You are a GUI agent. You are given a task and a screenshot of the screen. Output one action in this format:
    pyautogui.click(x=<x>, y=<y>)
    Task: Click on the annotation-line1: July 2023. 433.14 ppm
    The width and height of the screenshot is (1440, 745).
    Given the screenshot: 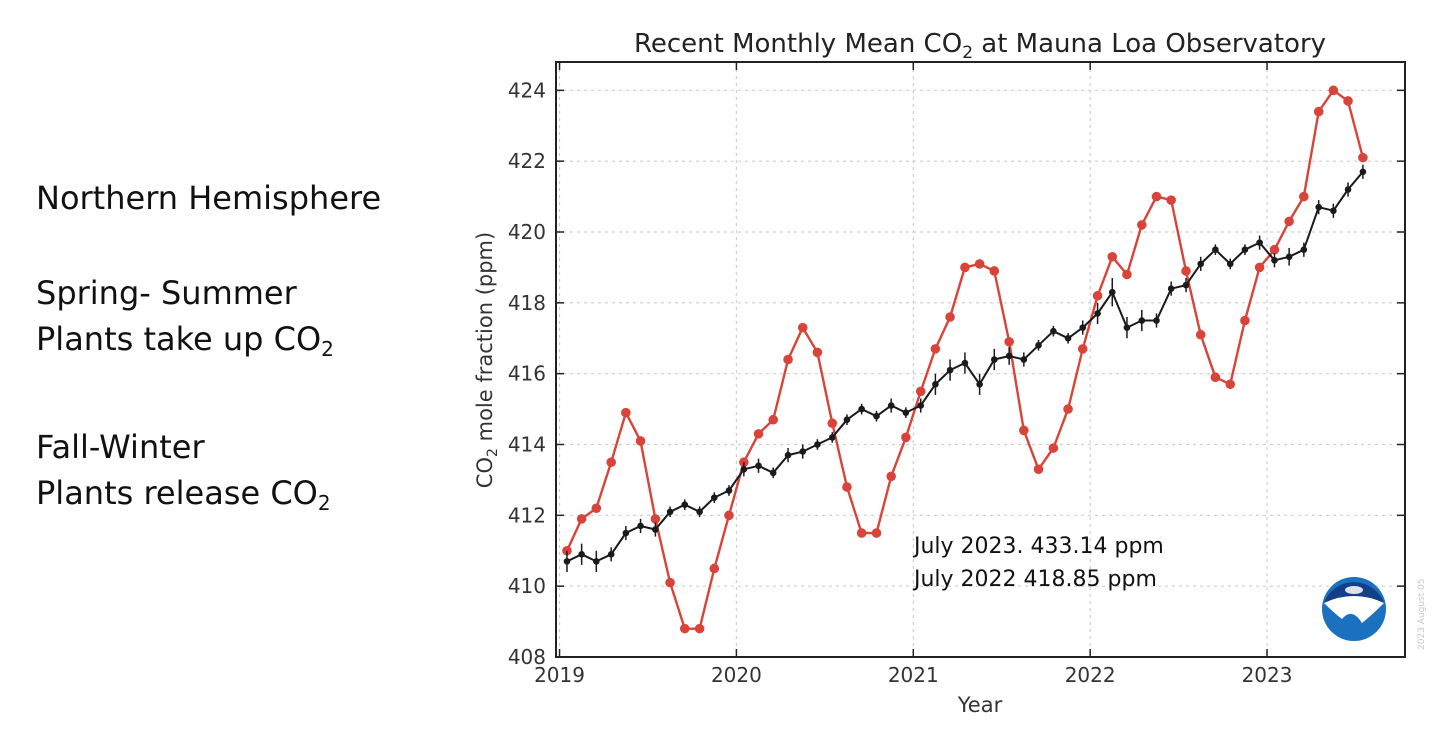 What is the action you would take?
    pyautogui.click(x=1038, y=546)
    